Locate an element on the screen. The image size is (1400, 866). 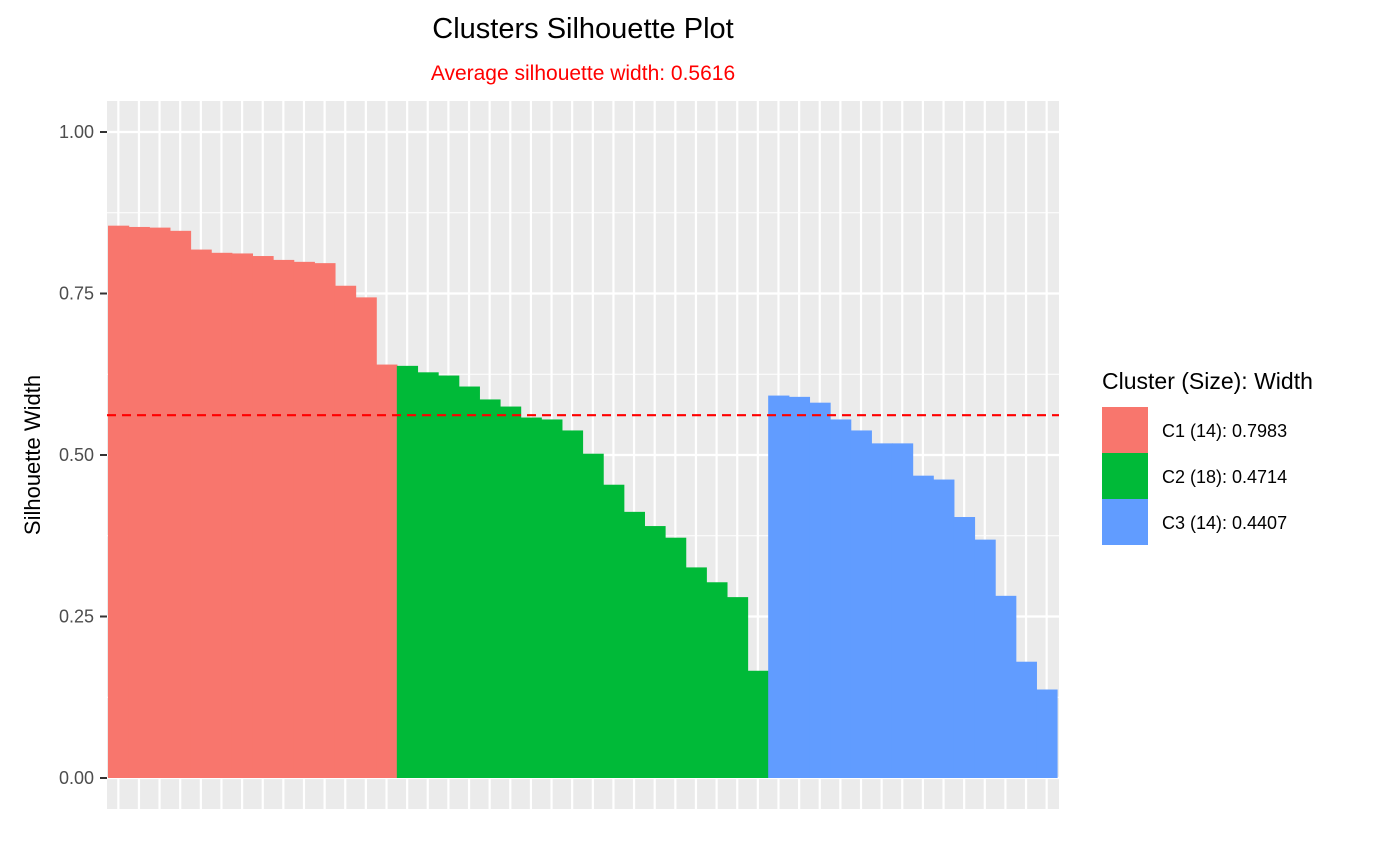
y-tick-label: 0.00 is located at coordinates (76, 778).